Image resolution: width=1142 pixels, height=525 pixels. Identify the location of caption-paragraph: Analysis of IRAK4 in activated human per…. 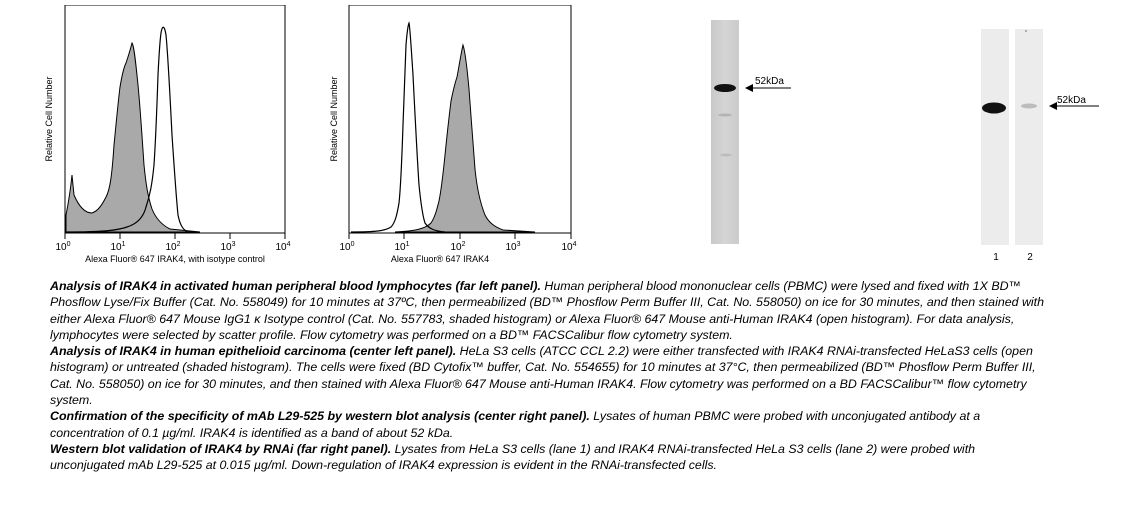
(550, 310).